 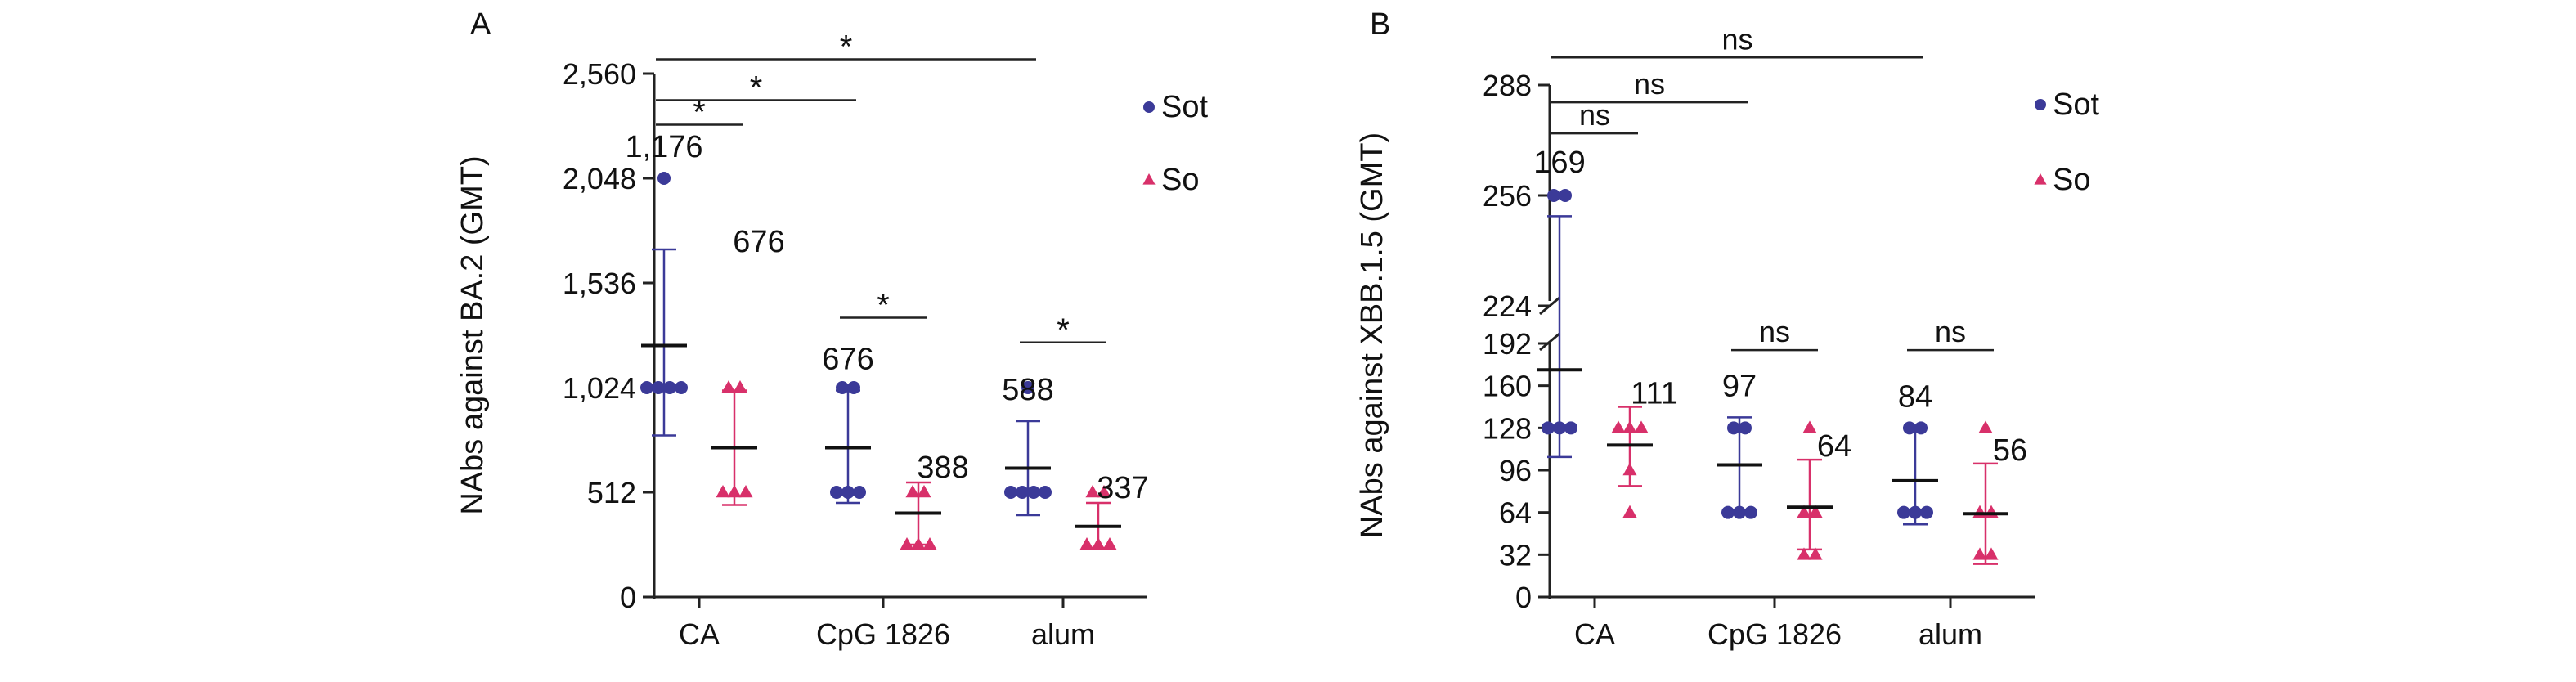 I want to click on y-tick-label: 160, so click(x=1507, y=386).